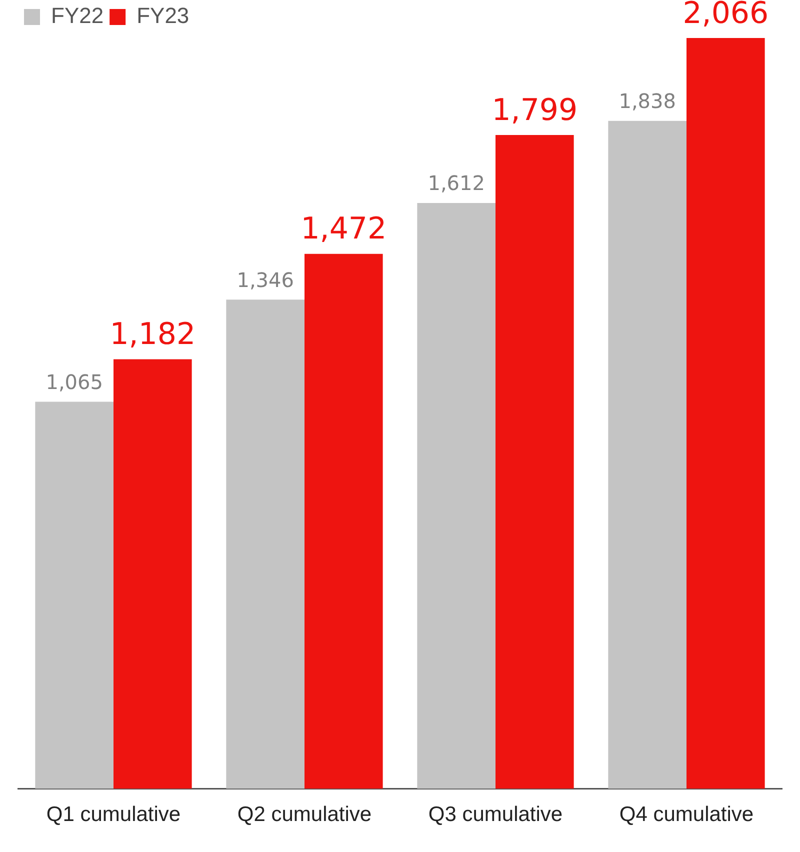 This screenshot has width=800, height=852. What do you see at coordinates (495, 814) in the screenshot?
I see `x-tick-label: Q3 cumulative` at bounding box center [495, 814].